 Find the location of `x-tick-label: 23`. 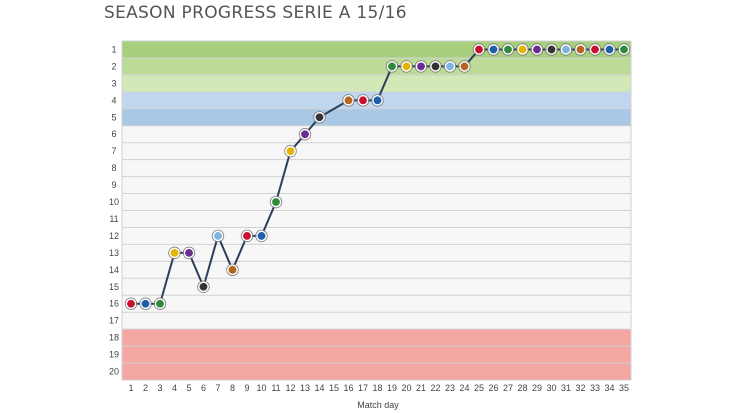

x-tick-label: 23 is located at coordinates (450, 388).